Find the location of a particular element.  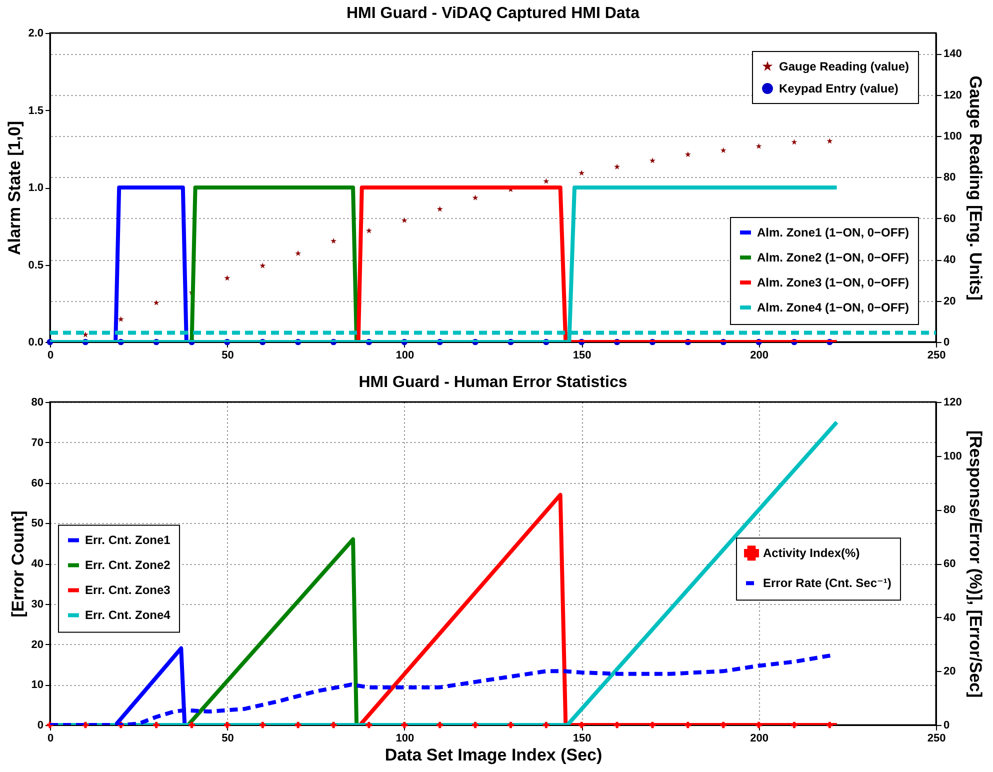

y-tick-label: 80 is located at coordinates (37, 402).